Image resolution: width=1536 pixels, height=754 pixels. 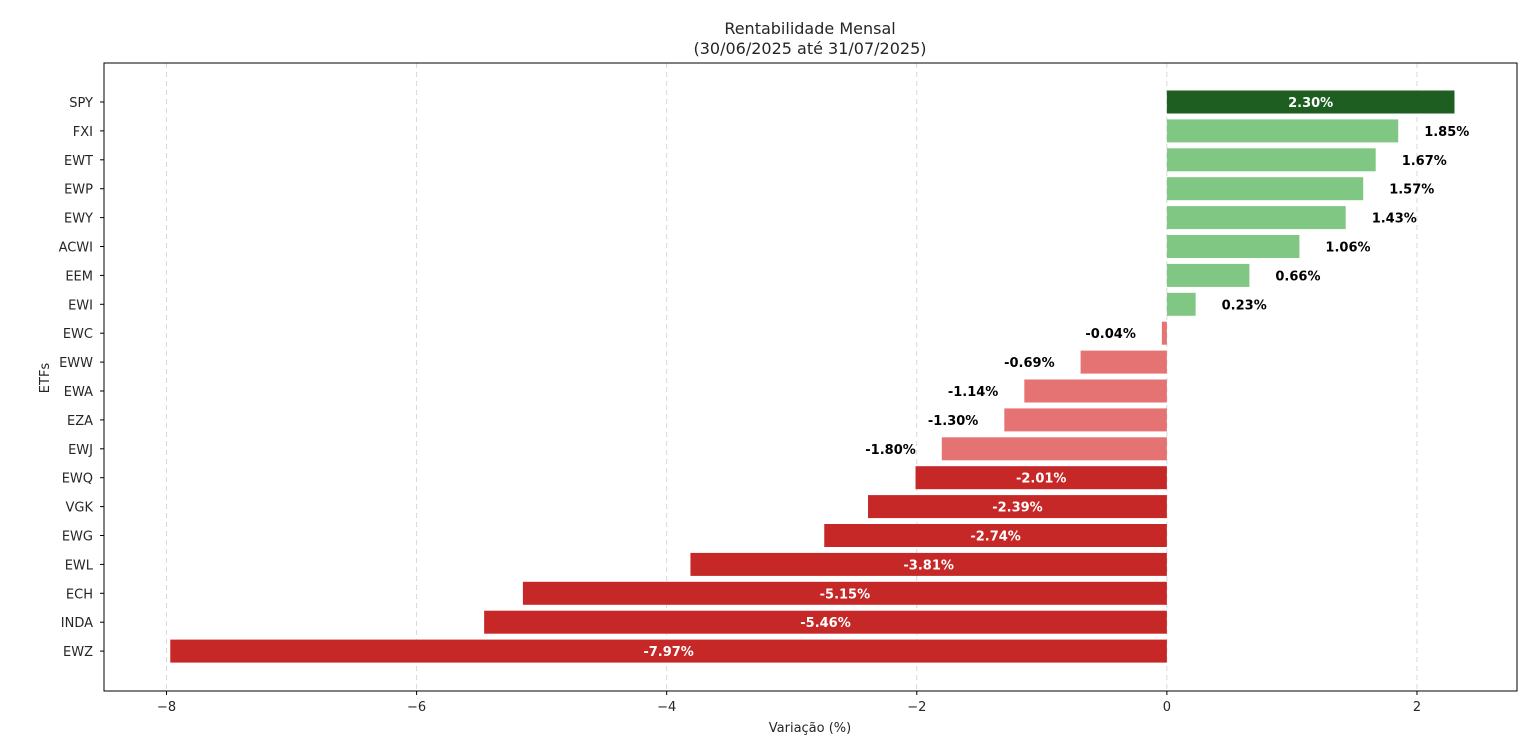 I want to click on bar-ewi, so click(x=1181, y=304).